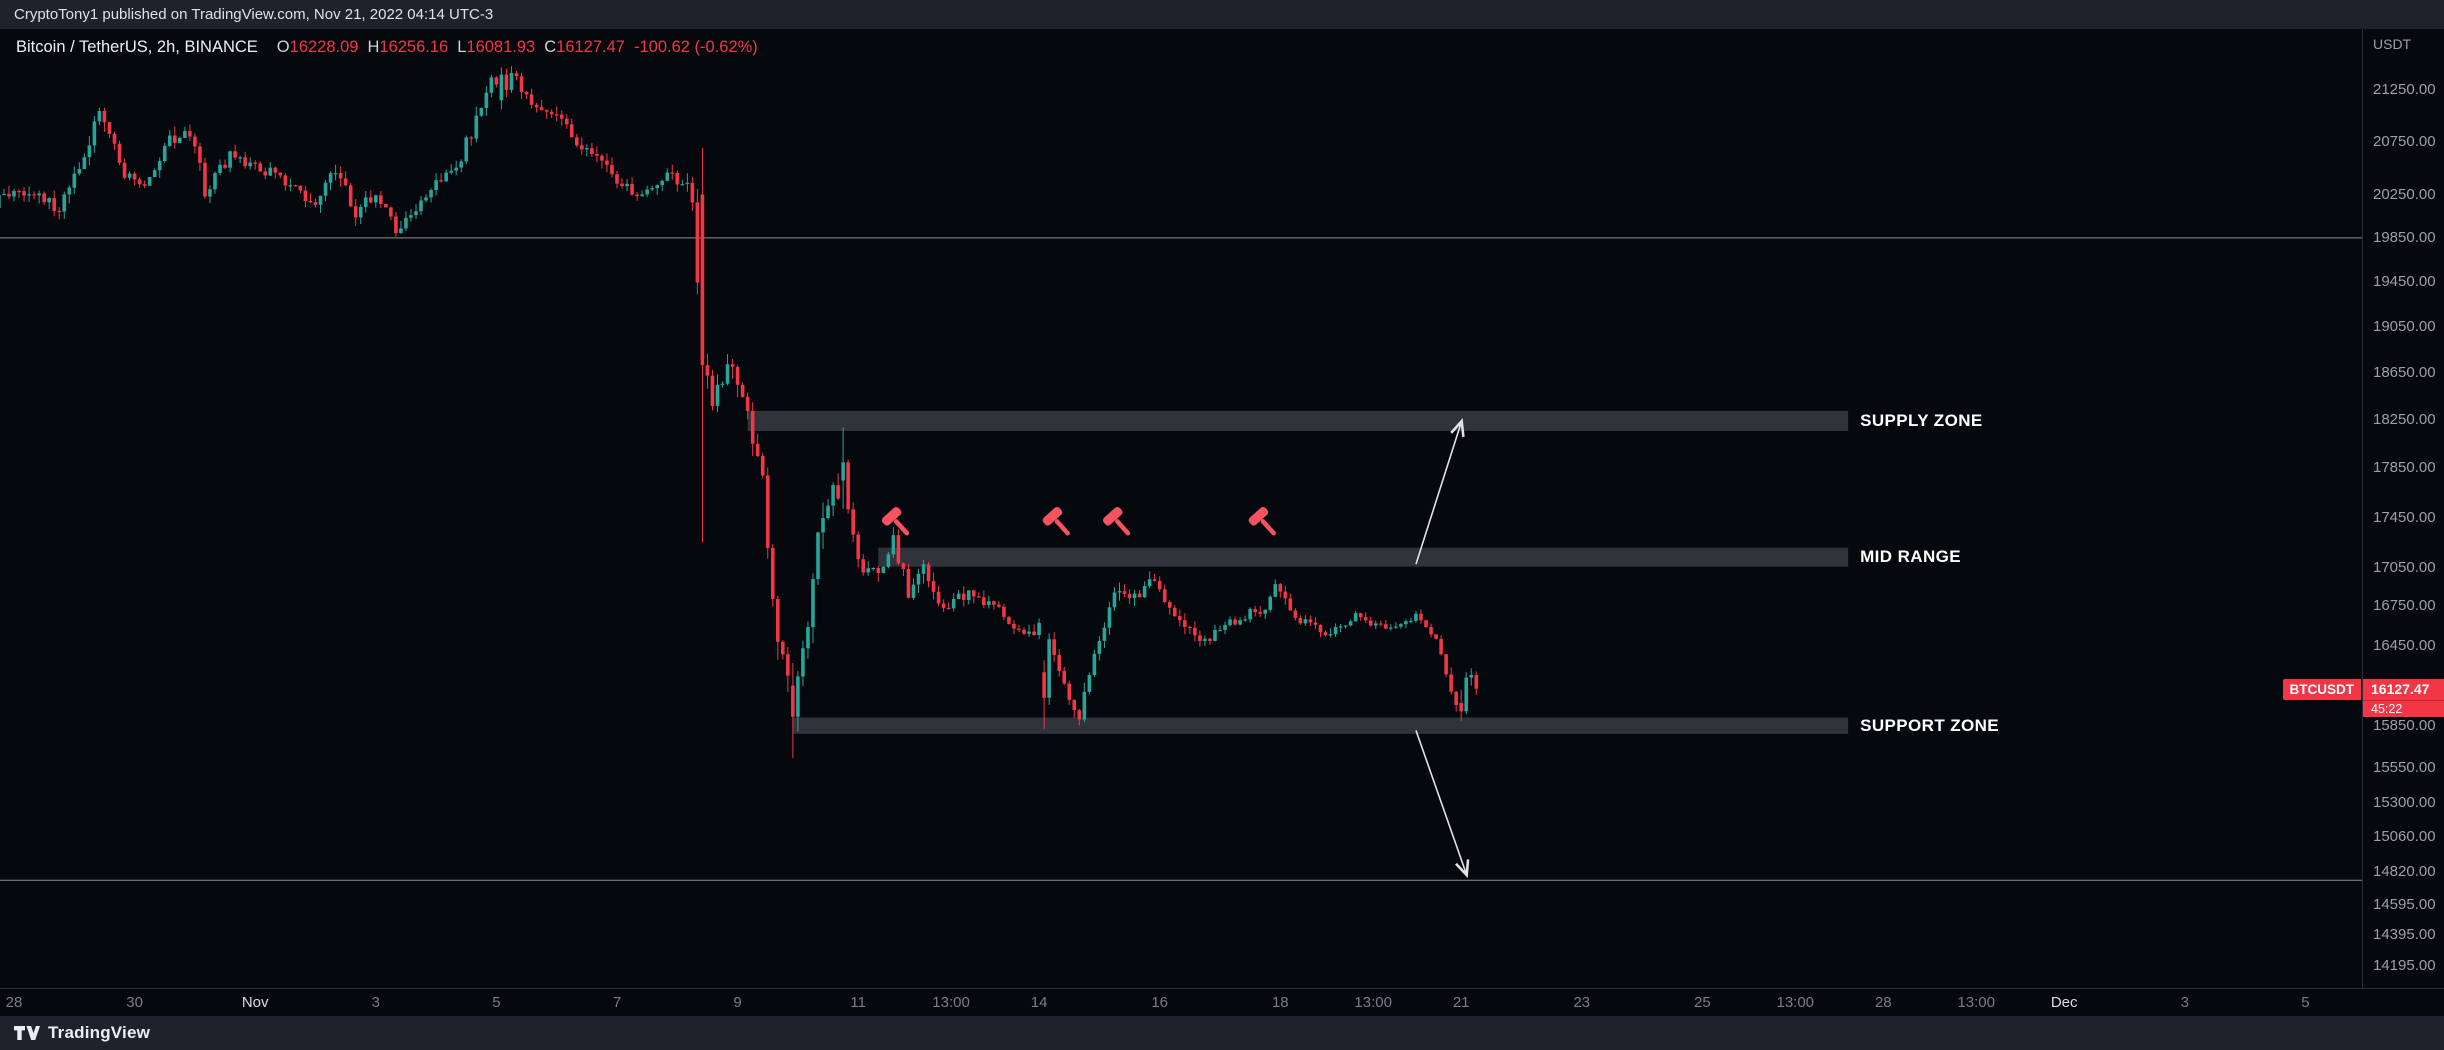 The width and height of the screenshot is (2444, 1050). I want to click on price-tick: 19050.00, so click(2404, 327).